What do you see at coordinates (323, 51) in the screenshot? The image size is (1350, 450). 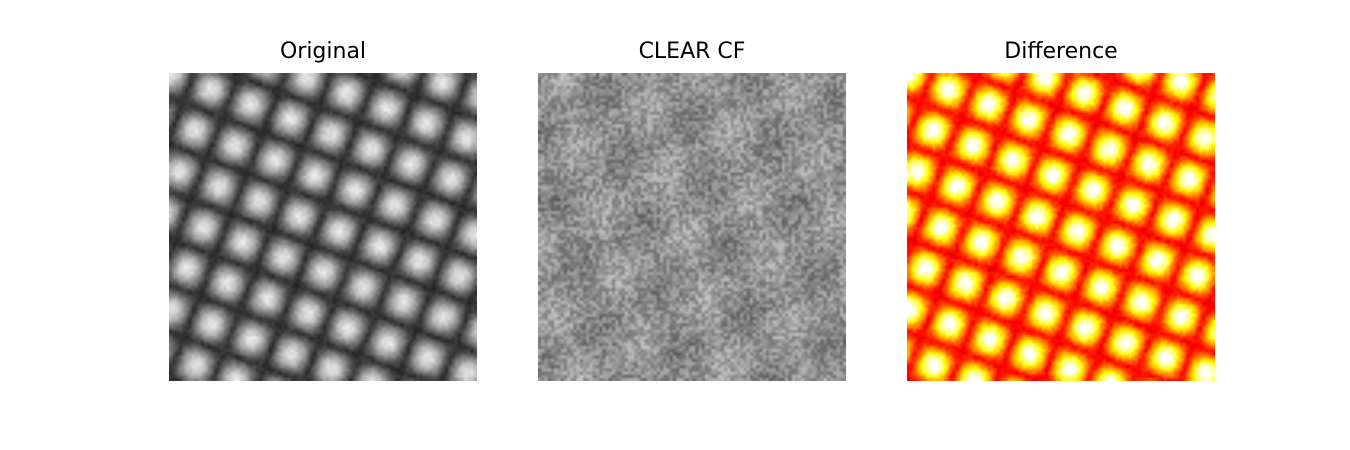 I see `panel-title-original: Original` at bounding box center [323, 51].